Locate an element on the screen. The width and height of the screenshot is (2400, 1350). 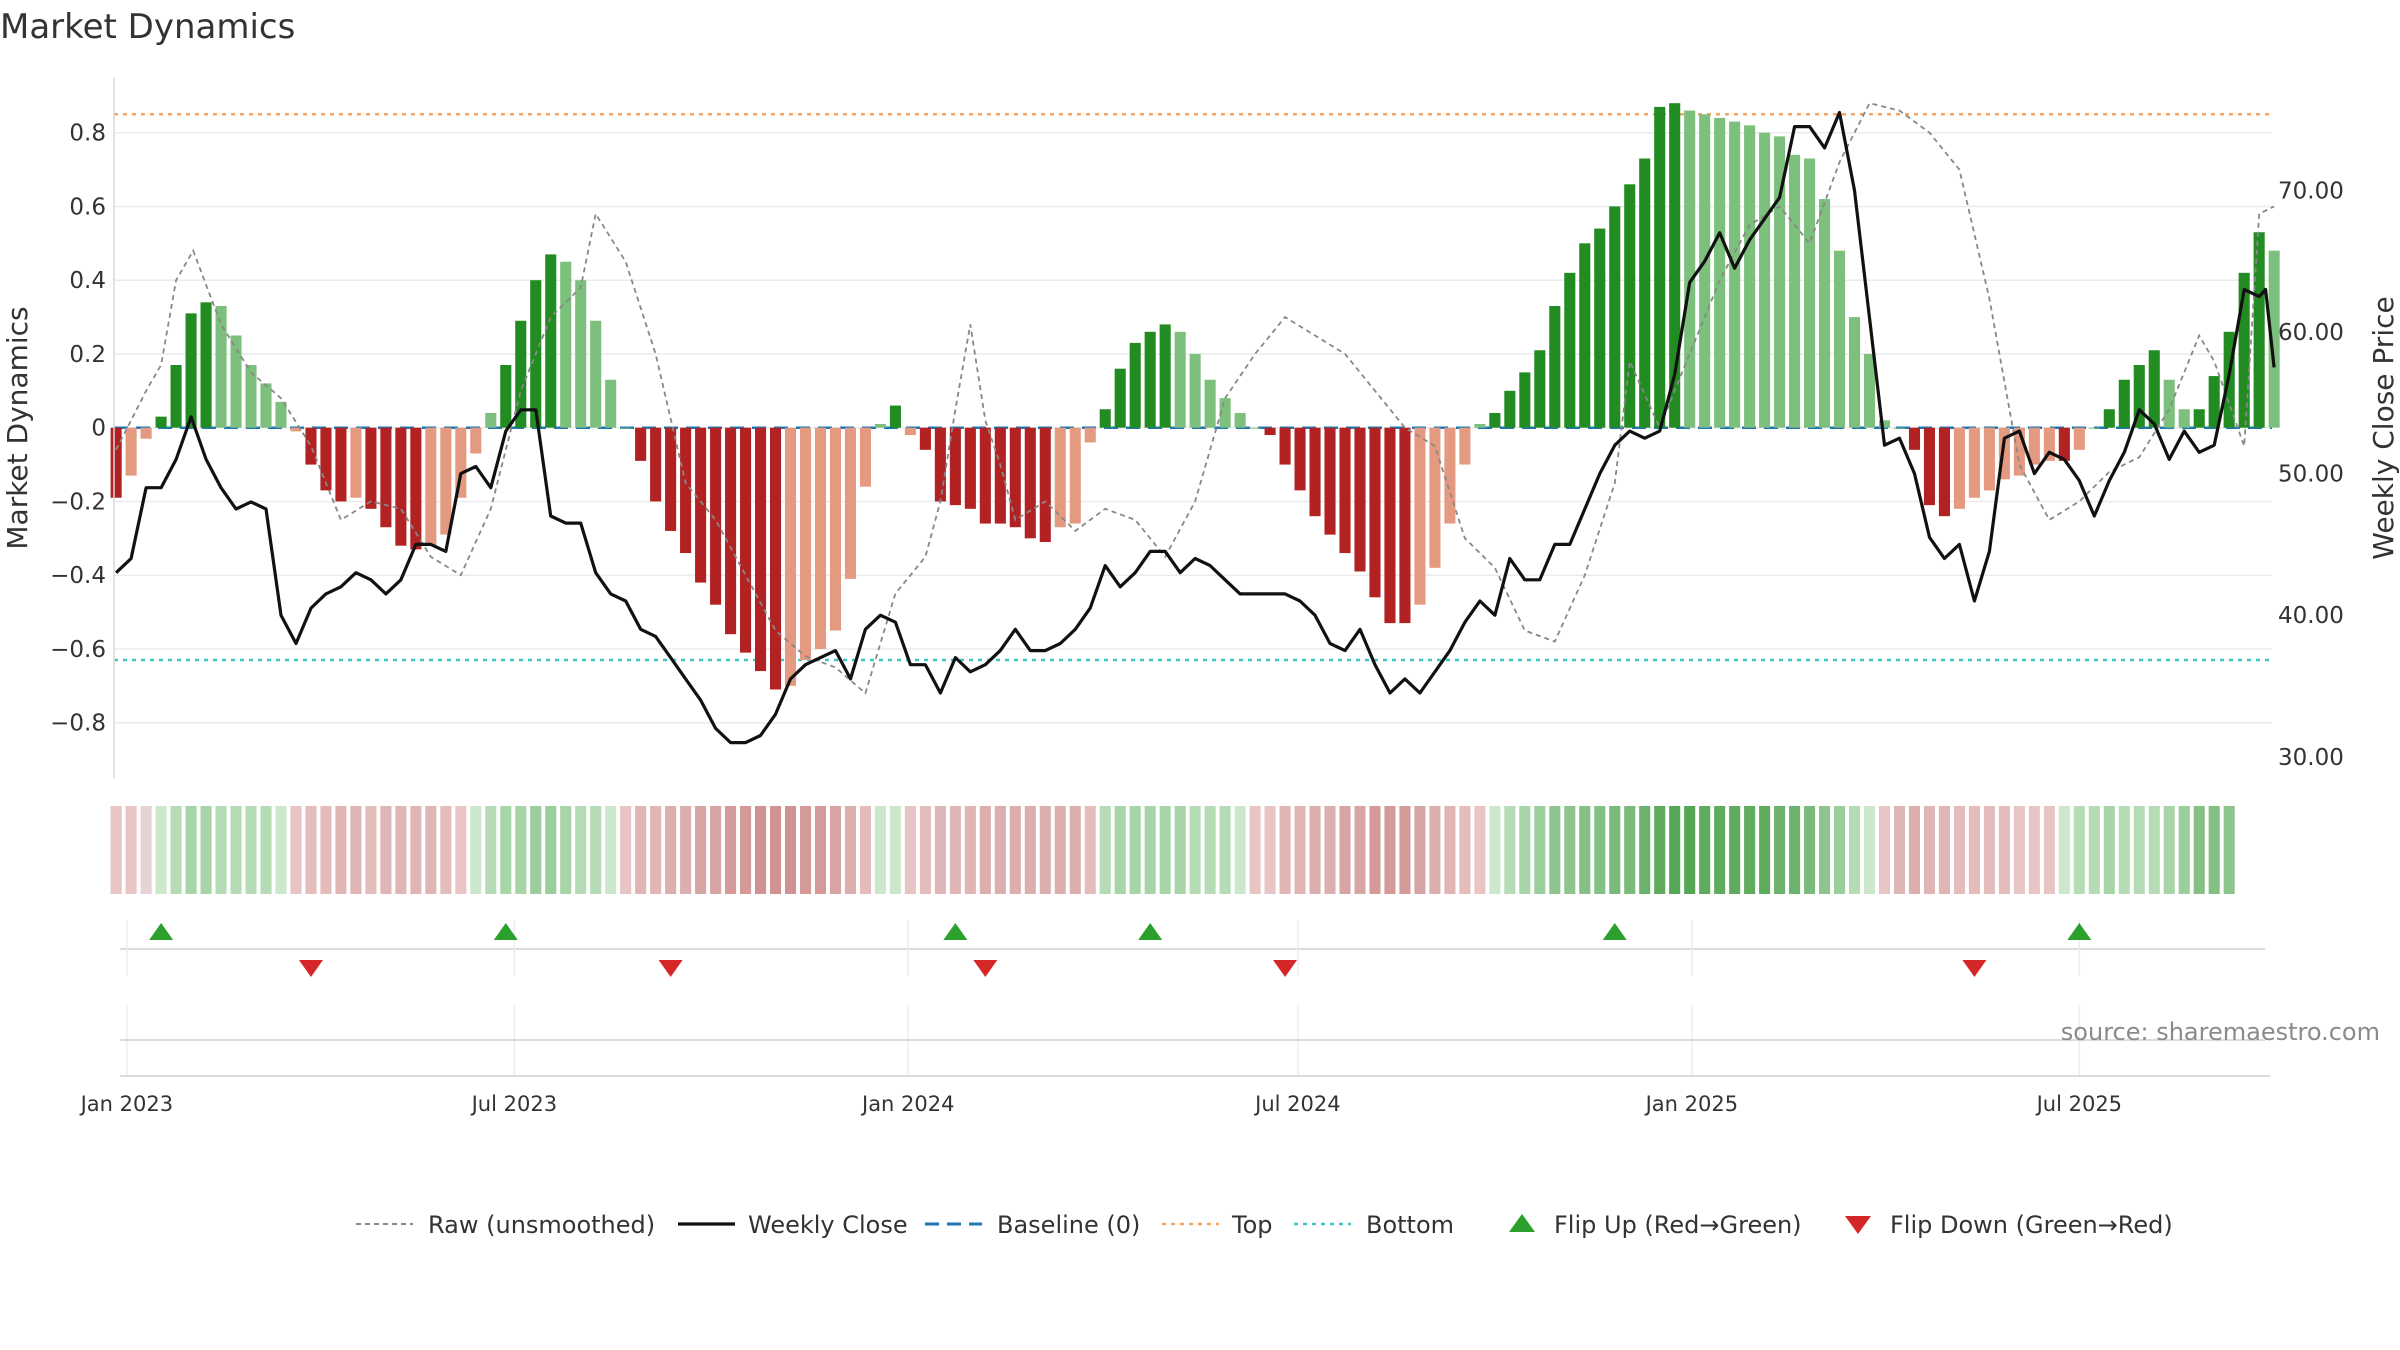
flip-up-marker is located at coordinates (2079, 931).